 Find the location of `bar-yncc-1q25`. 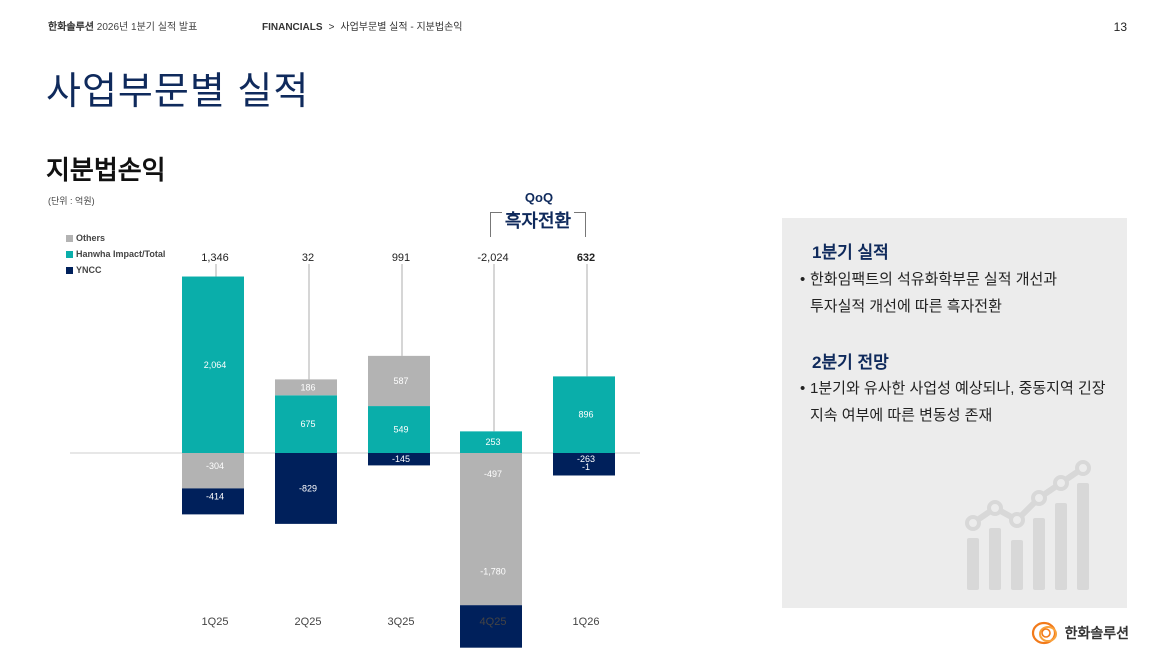

bar-yncc-1q25 is located at coordinates (213, 501).